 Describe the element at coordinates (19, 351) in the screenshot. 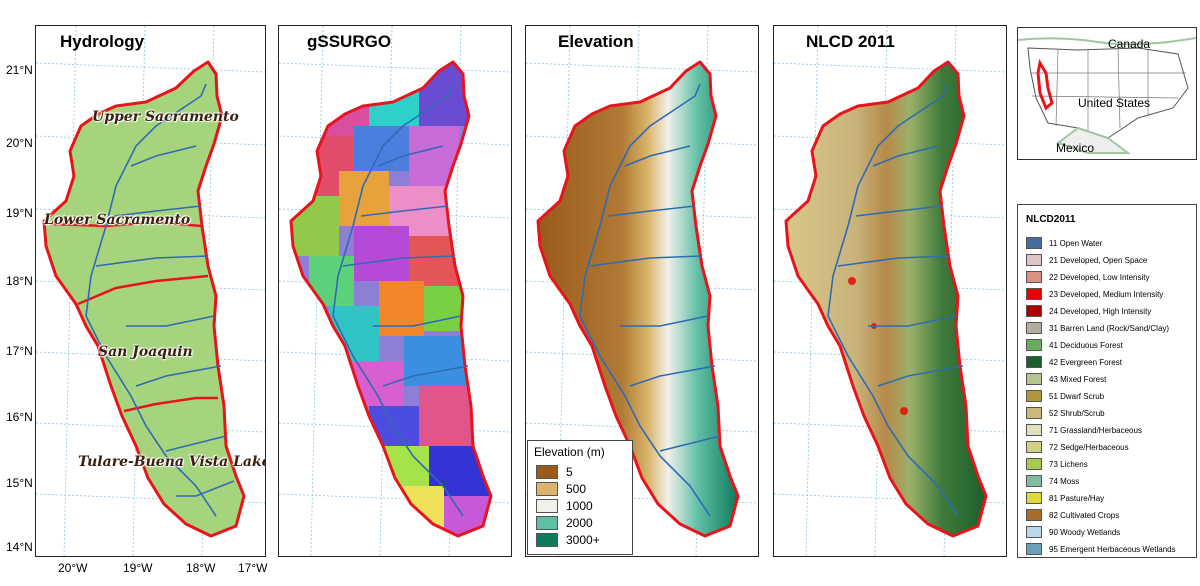

I see `lat-tick: 17°N` at that location.